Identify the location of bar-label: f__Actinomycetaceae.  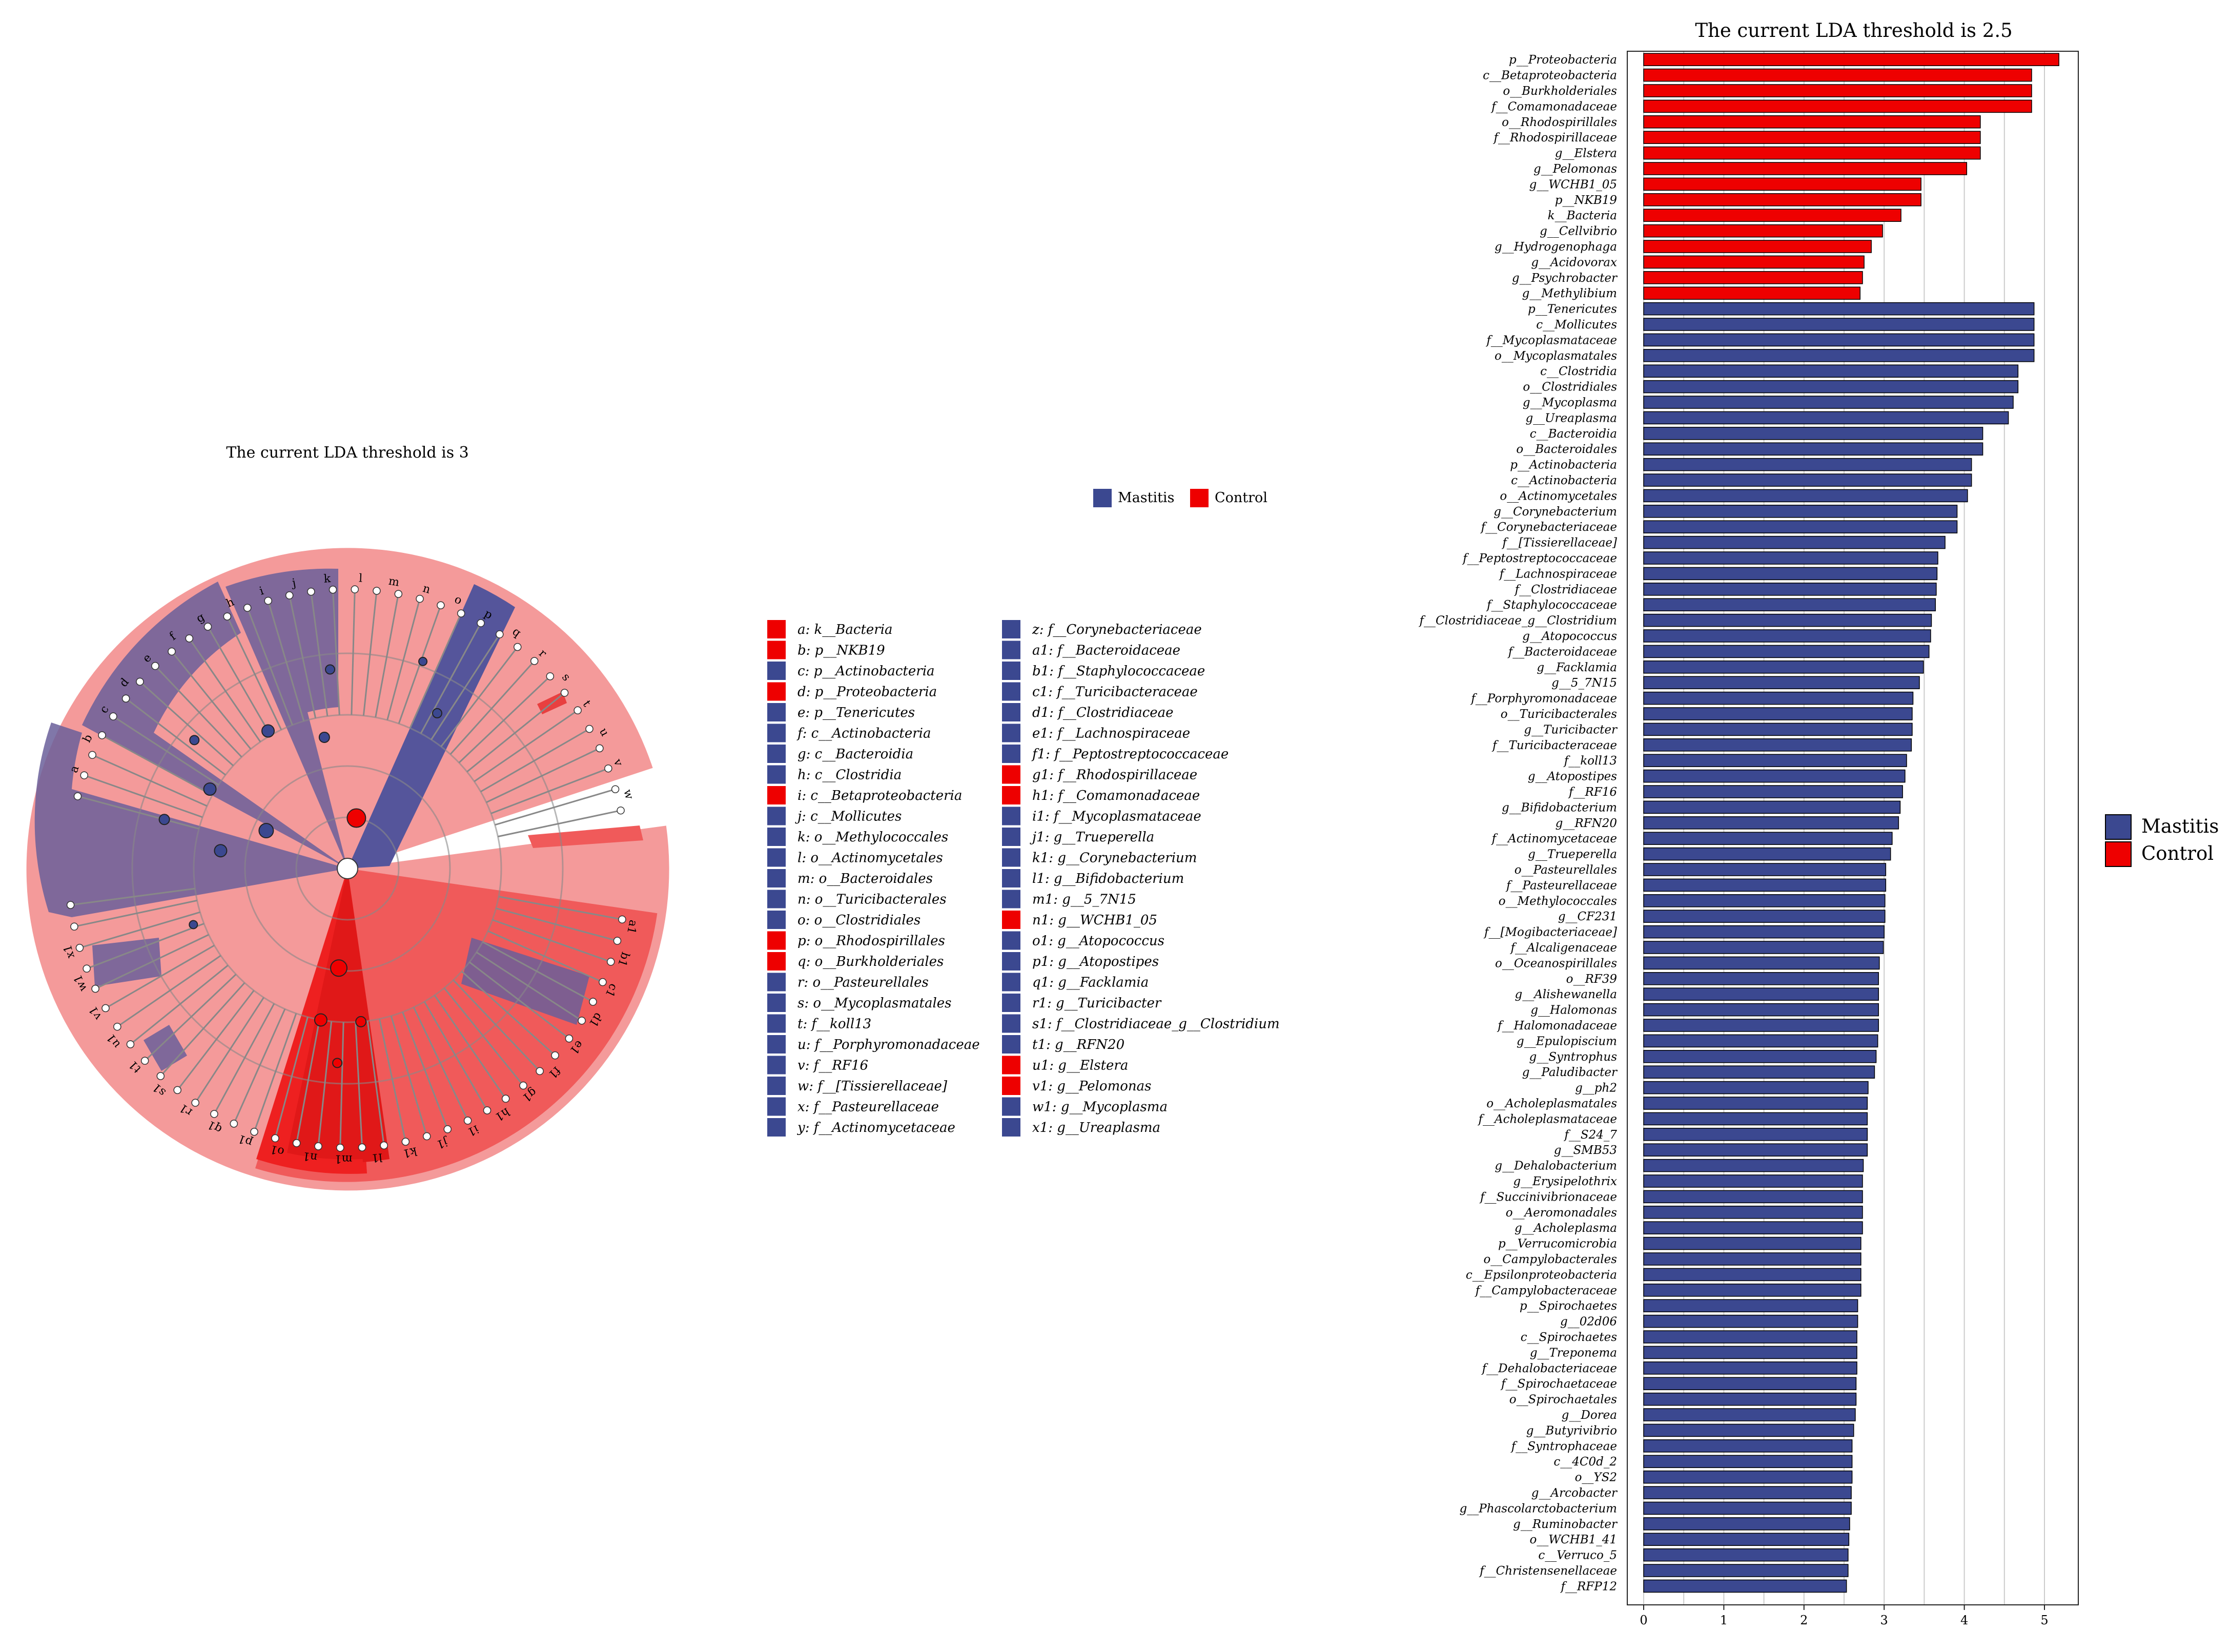
(1554, 838).